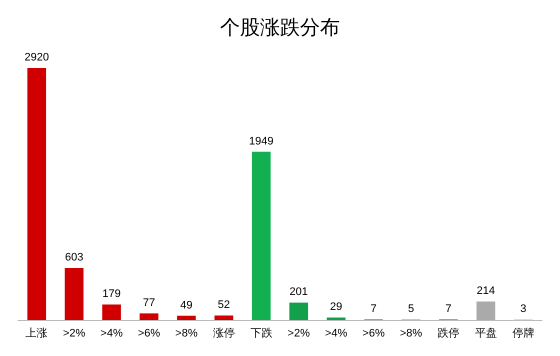 This screenshot has height=356, width=560. Describe the element at coordinates (36, 58) in the screenshot. I see `data-label: 2920` at that location.